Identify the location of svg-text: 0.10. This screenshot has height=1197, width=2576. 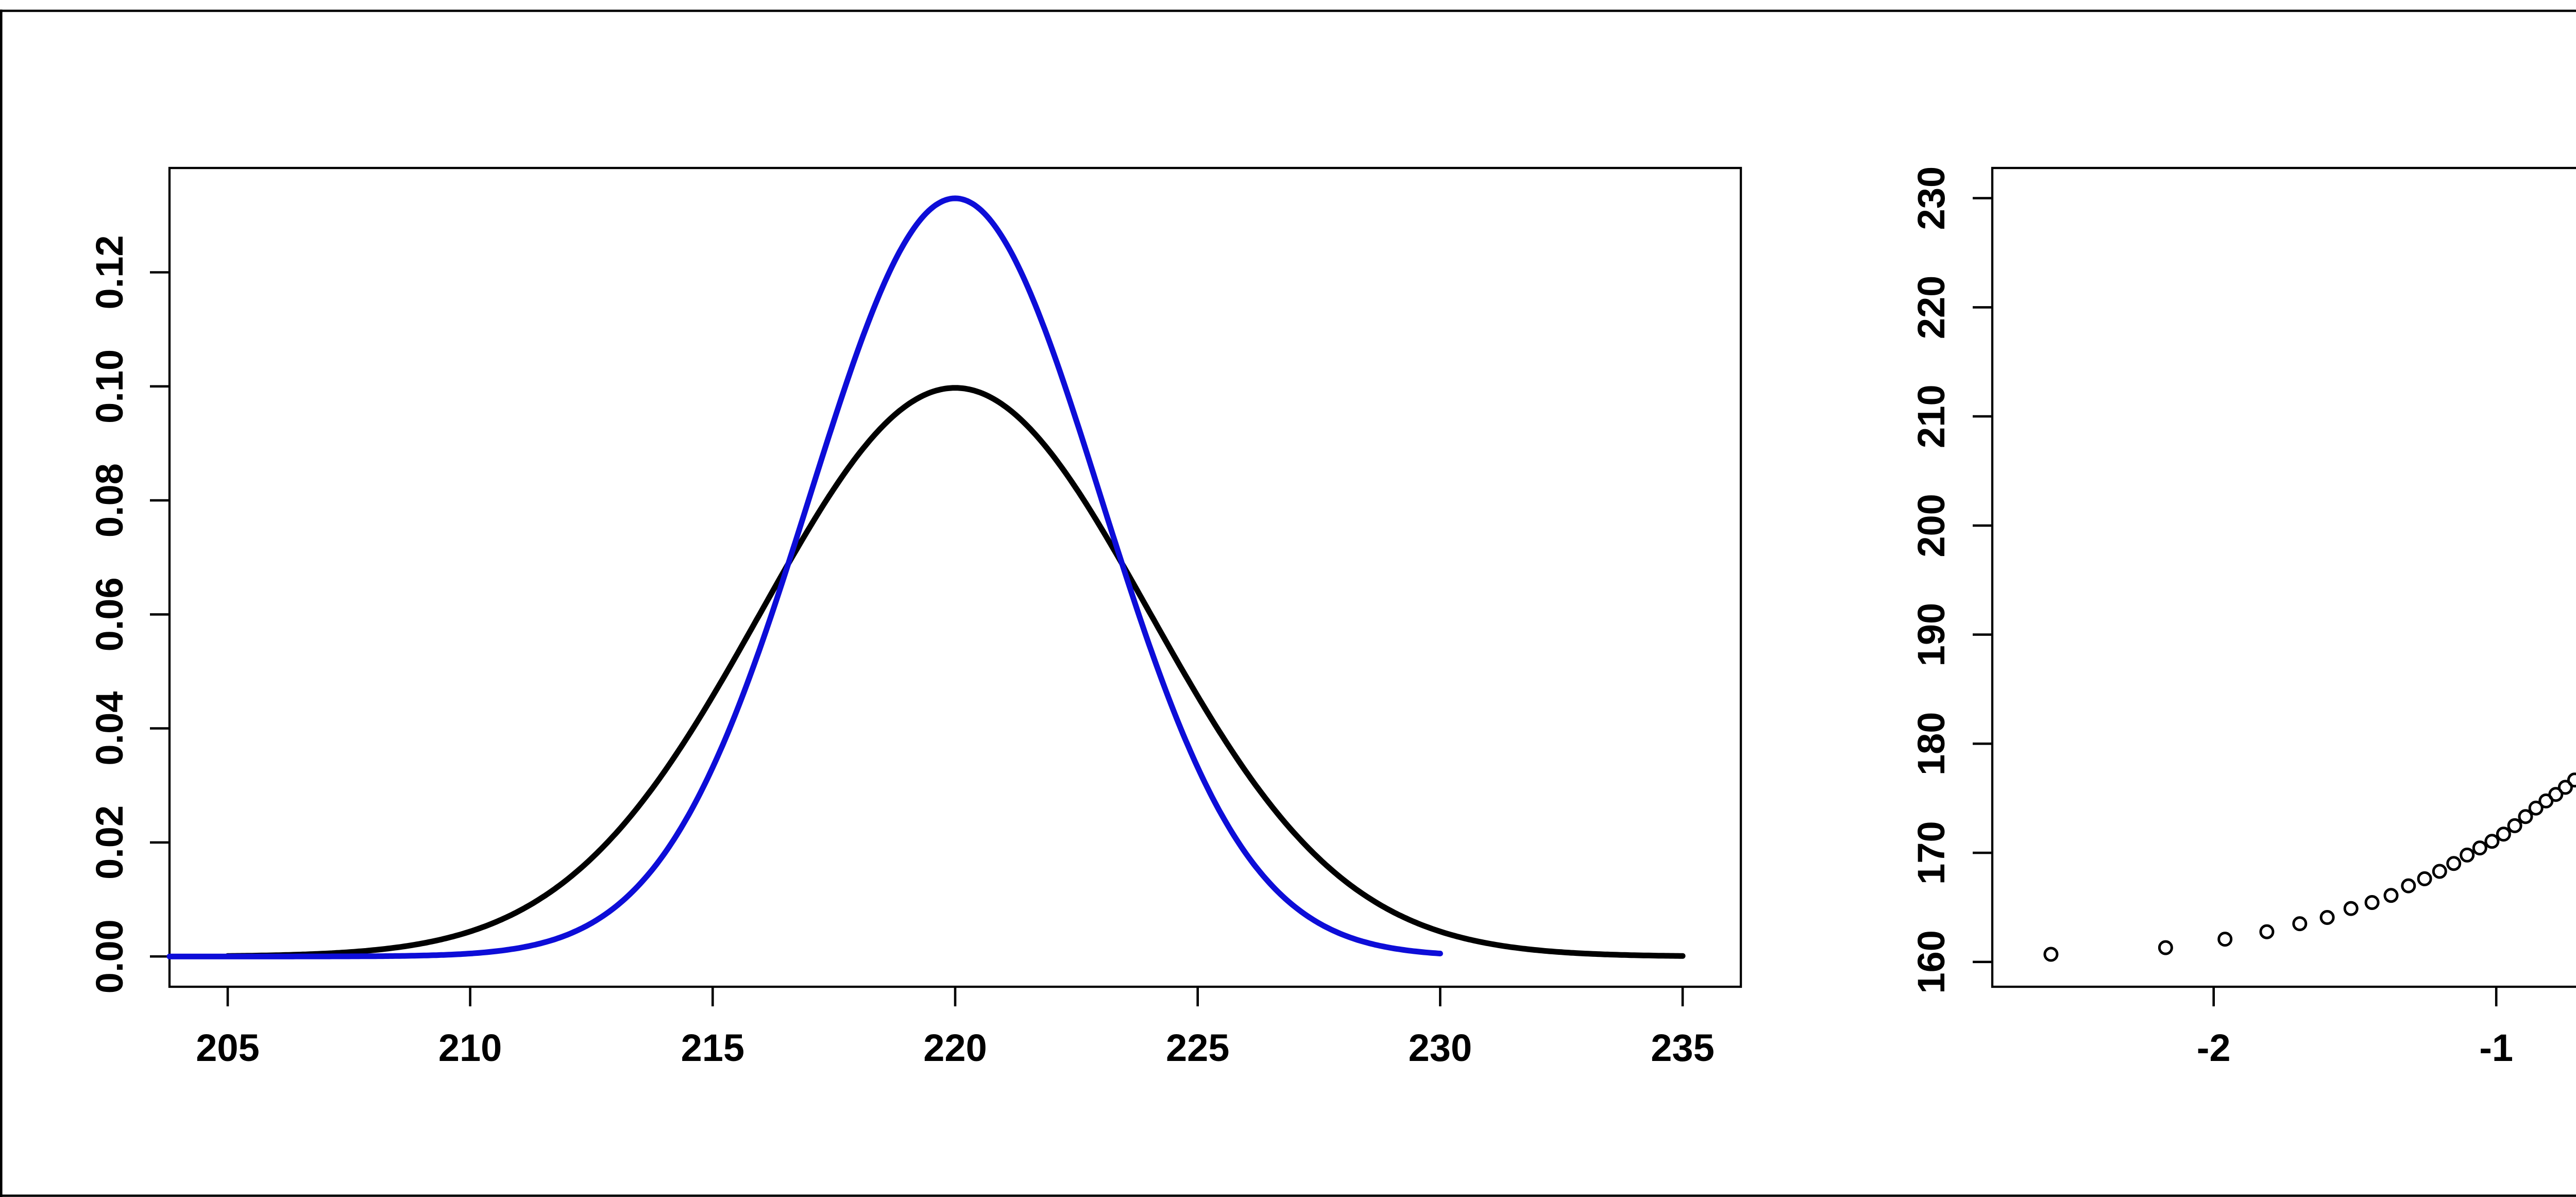
(109, 387).